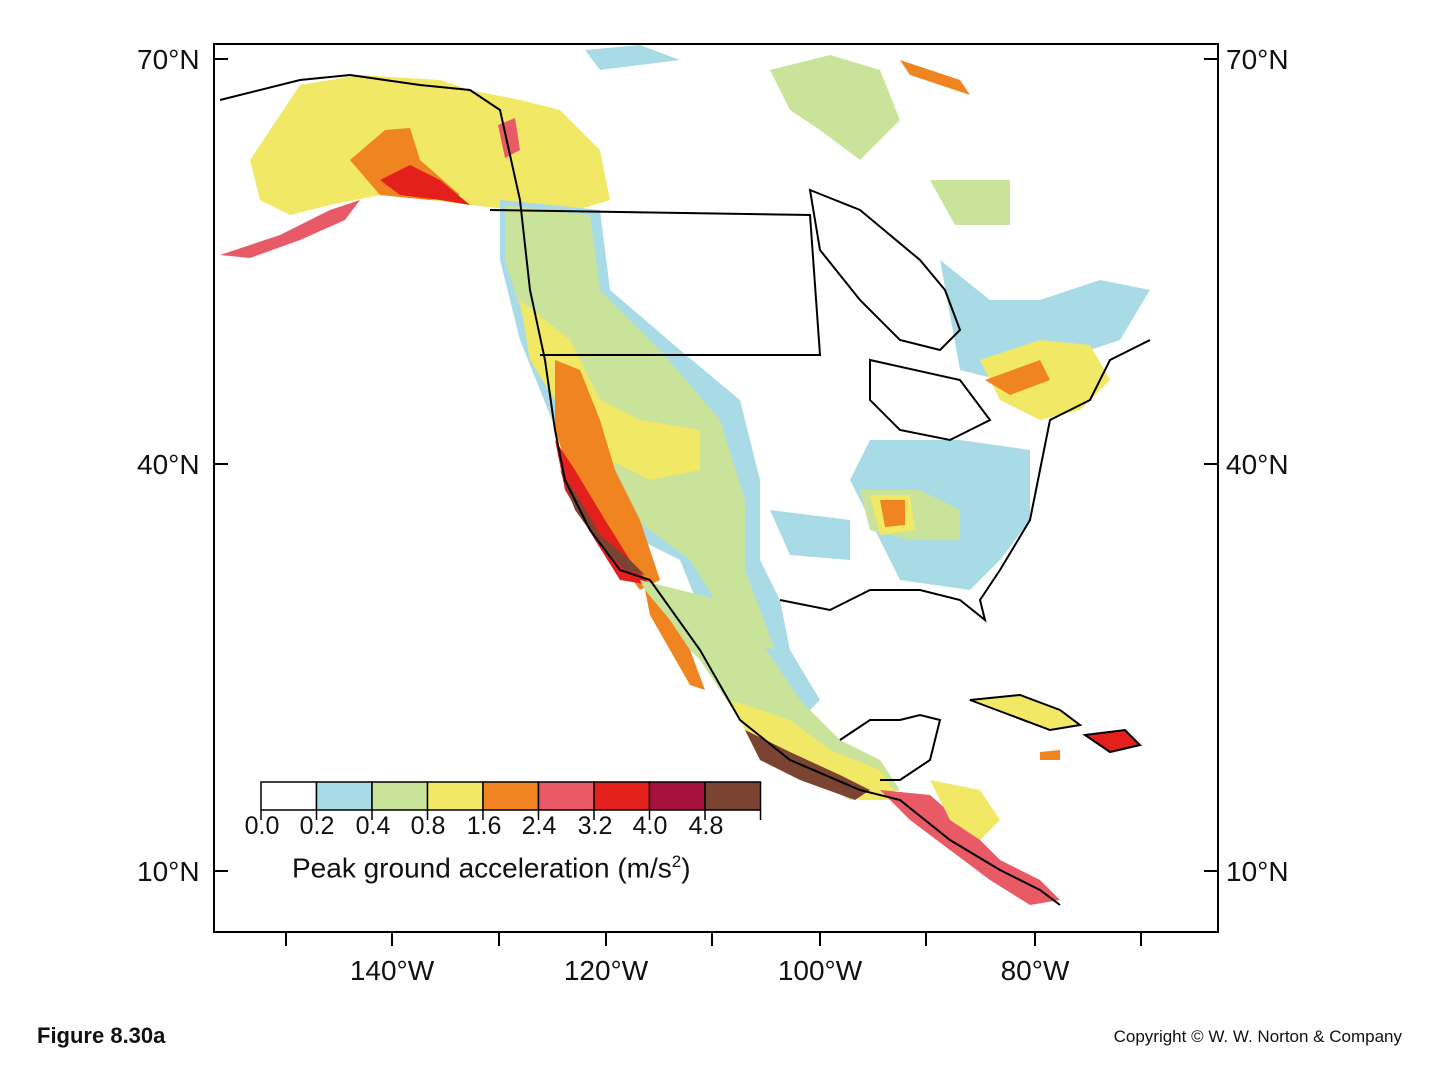 Image resolution: width=1440 pixels, height=1080 pixels. Describe the element at coordinates (890, 747) in the screenshot. I see `yucatan-coastline` at that location.